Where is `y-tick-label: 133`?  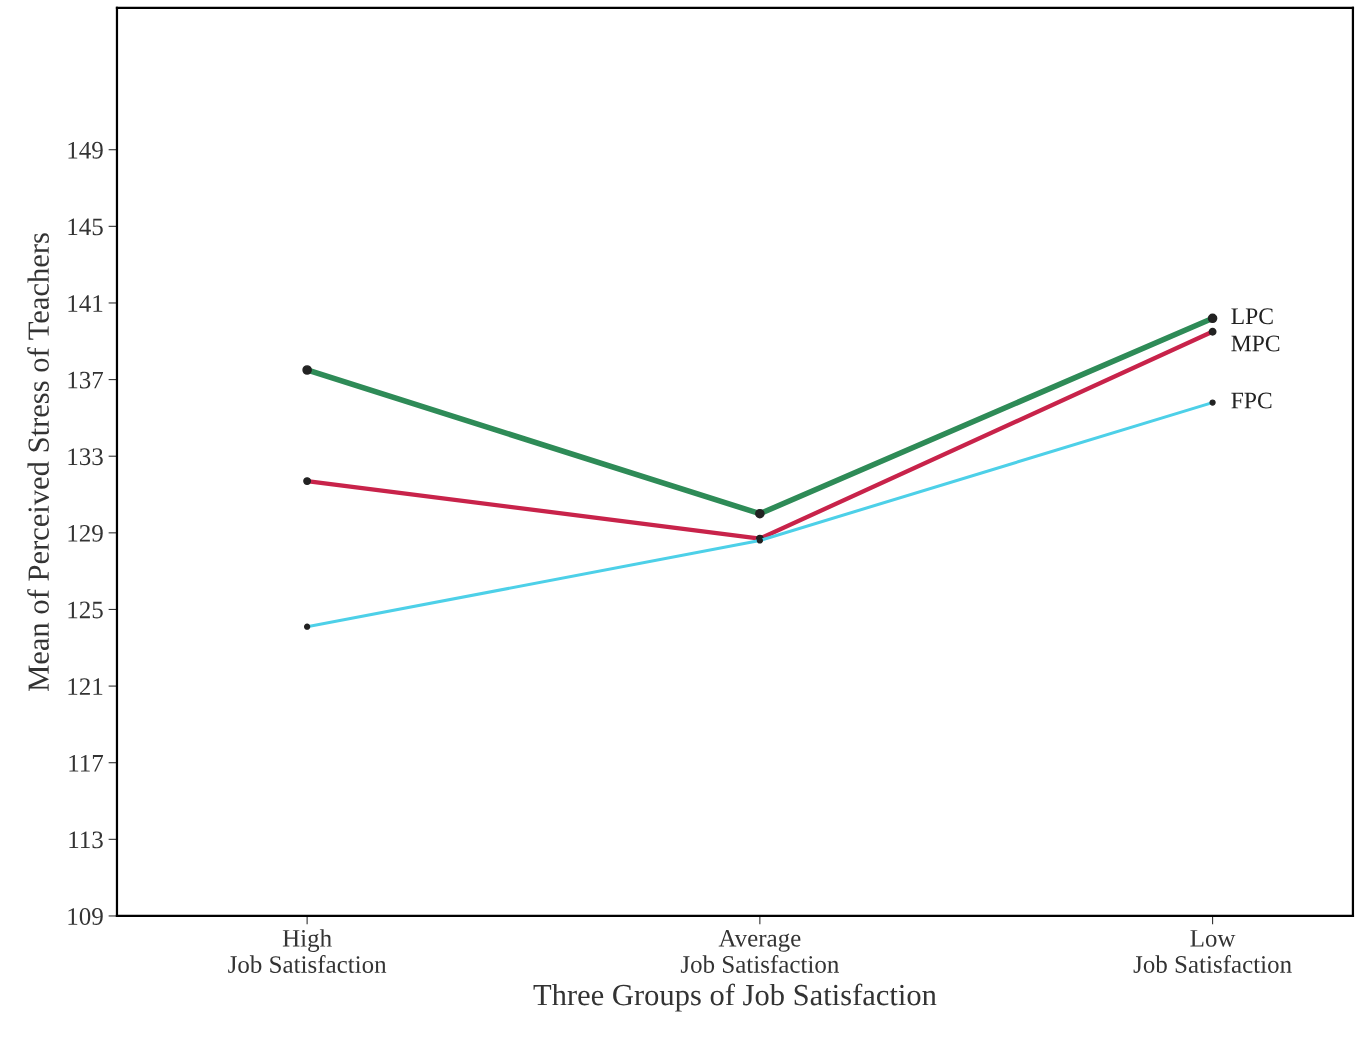
y-tick-label: 133 is located at coordinates (85, 457).